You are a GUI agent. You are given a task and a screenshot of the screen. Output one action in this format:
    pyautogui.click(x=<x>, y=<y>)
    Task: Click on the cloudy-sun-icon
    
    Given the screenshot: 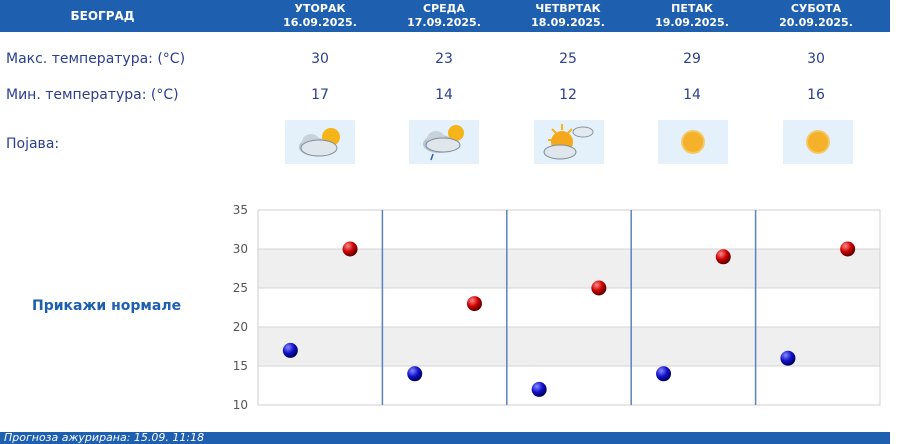 What is the action you would take?
    pyautogui.click(x=320, y=142)
    